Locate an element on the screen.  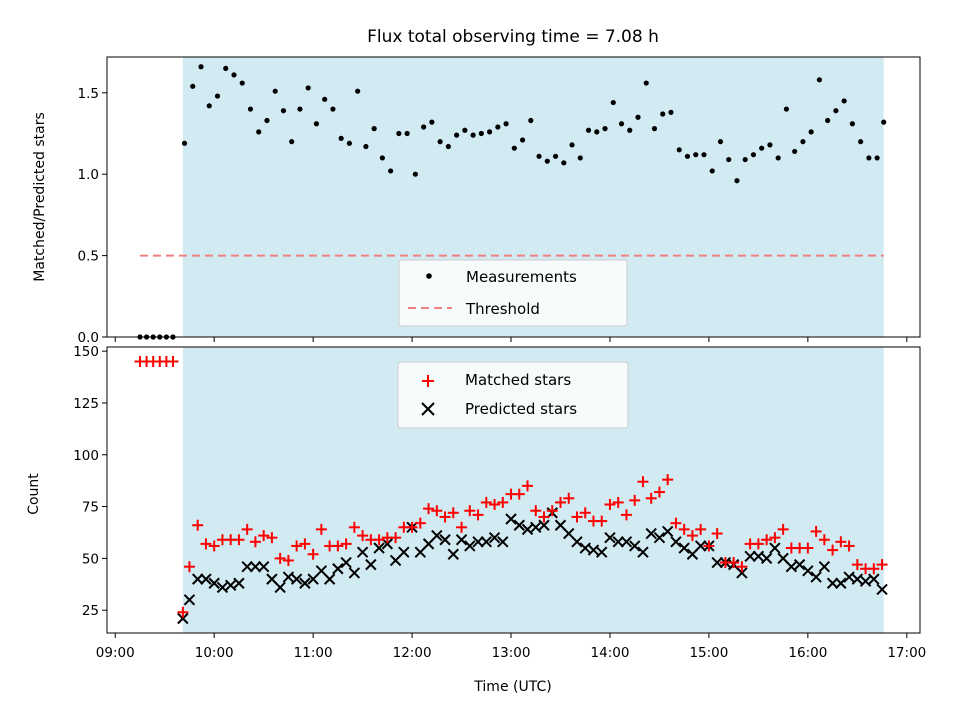
top-y-tick-label: 1.0 is located at coordinates (88, 175).